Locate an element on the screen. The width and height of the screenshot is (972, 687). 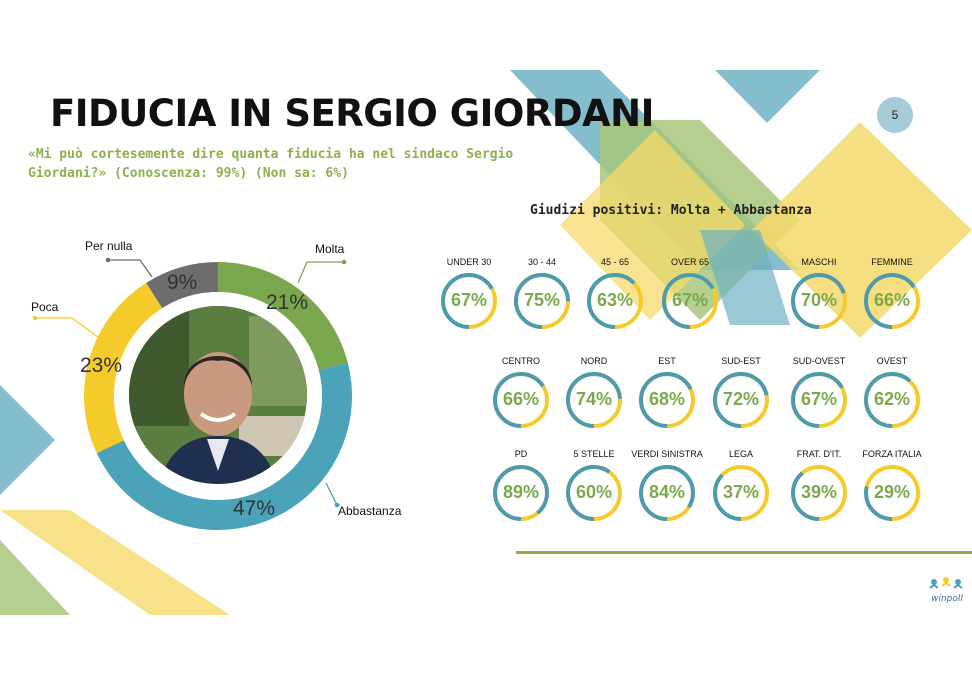
gauge-value: 75% is located at coordinates (542, 300).